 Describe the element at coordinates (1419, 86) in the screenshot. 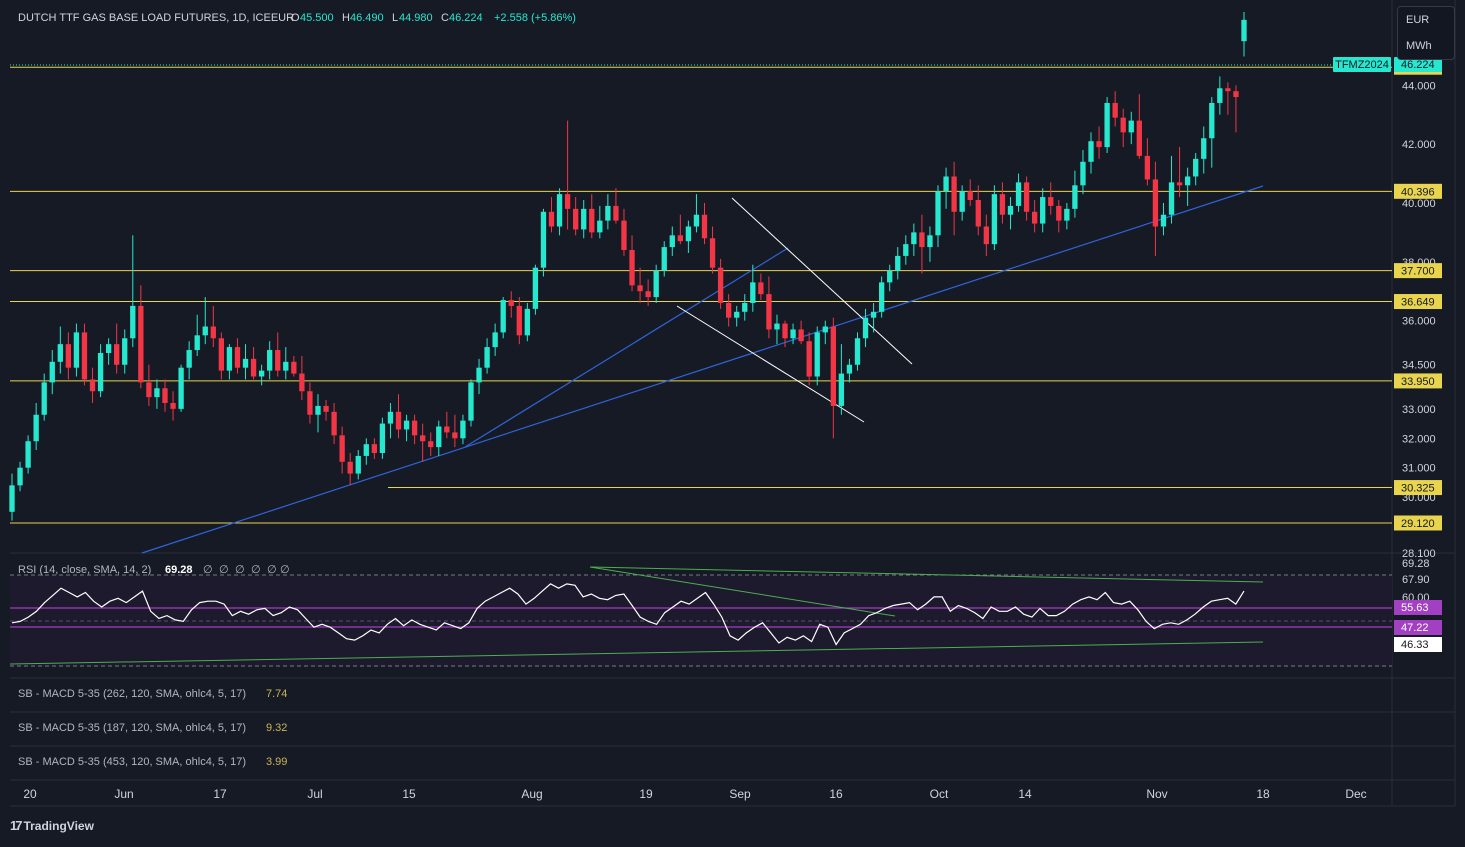

I see `price-axis-label: 44.000` at that location.